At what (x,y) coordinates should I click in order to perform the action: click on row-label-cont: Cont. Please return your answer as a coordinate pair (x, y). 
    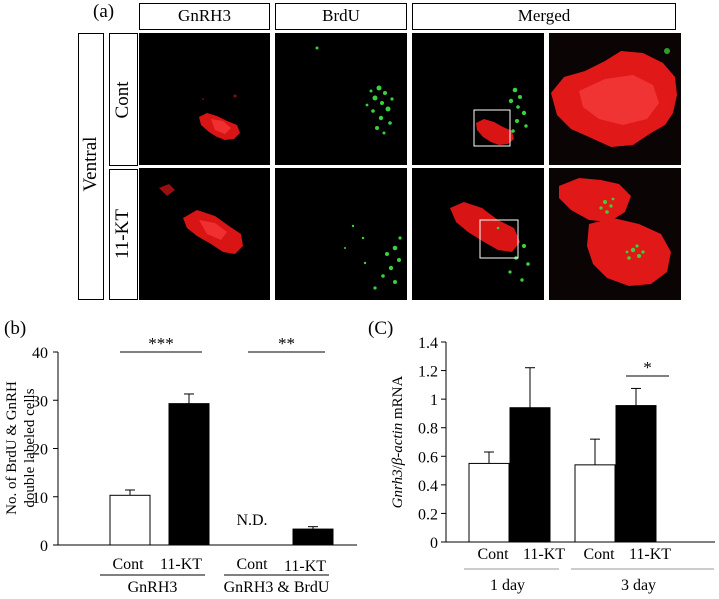
    Looking at the image, I should click on (122, 100).